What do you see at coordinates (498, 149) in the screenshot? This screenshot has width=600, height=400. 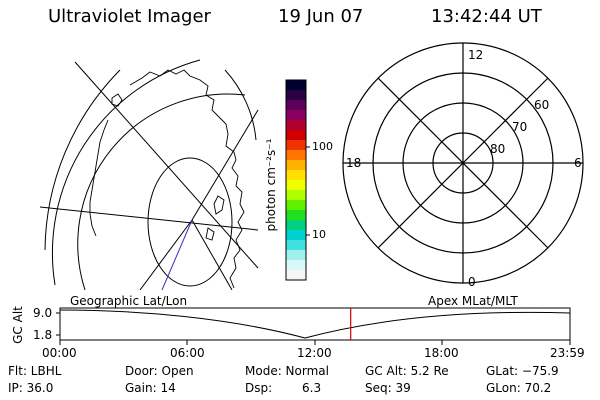 I see `mlat-label-80: 80` at bounding box center [498, 149].